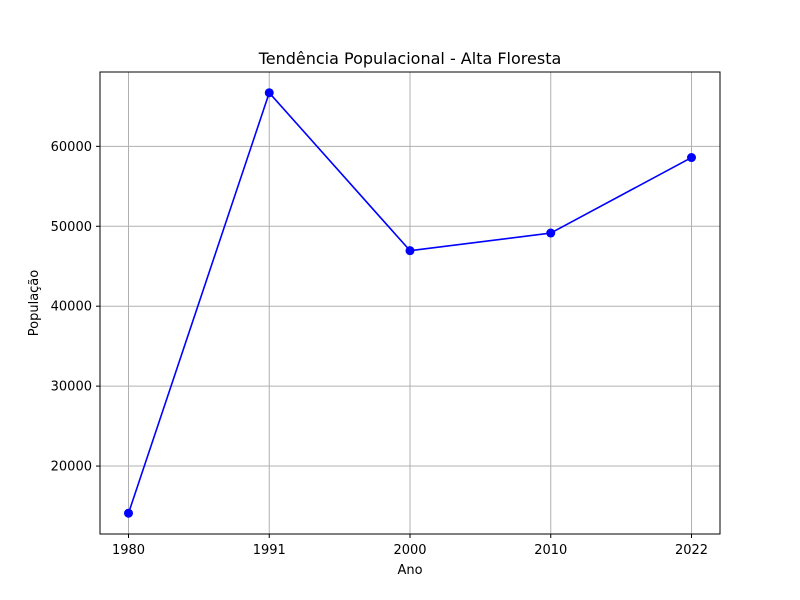 The height and width of the screenshot is (600, 800). Describe the element at coordinates (269, 550) in the screenshot. I see `x-tick-label: 1991` at that location.